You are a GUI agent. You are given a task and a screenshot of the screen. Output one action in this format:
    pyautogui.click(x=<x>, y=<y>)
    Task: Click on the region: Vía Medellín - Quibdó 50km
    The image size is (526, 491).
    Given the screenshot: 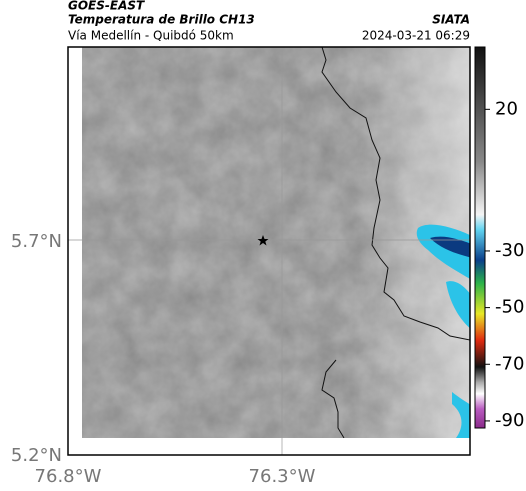 What is the action you would take?
    pyautogui.click(x=151, y=36)
    